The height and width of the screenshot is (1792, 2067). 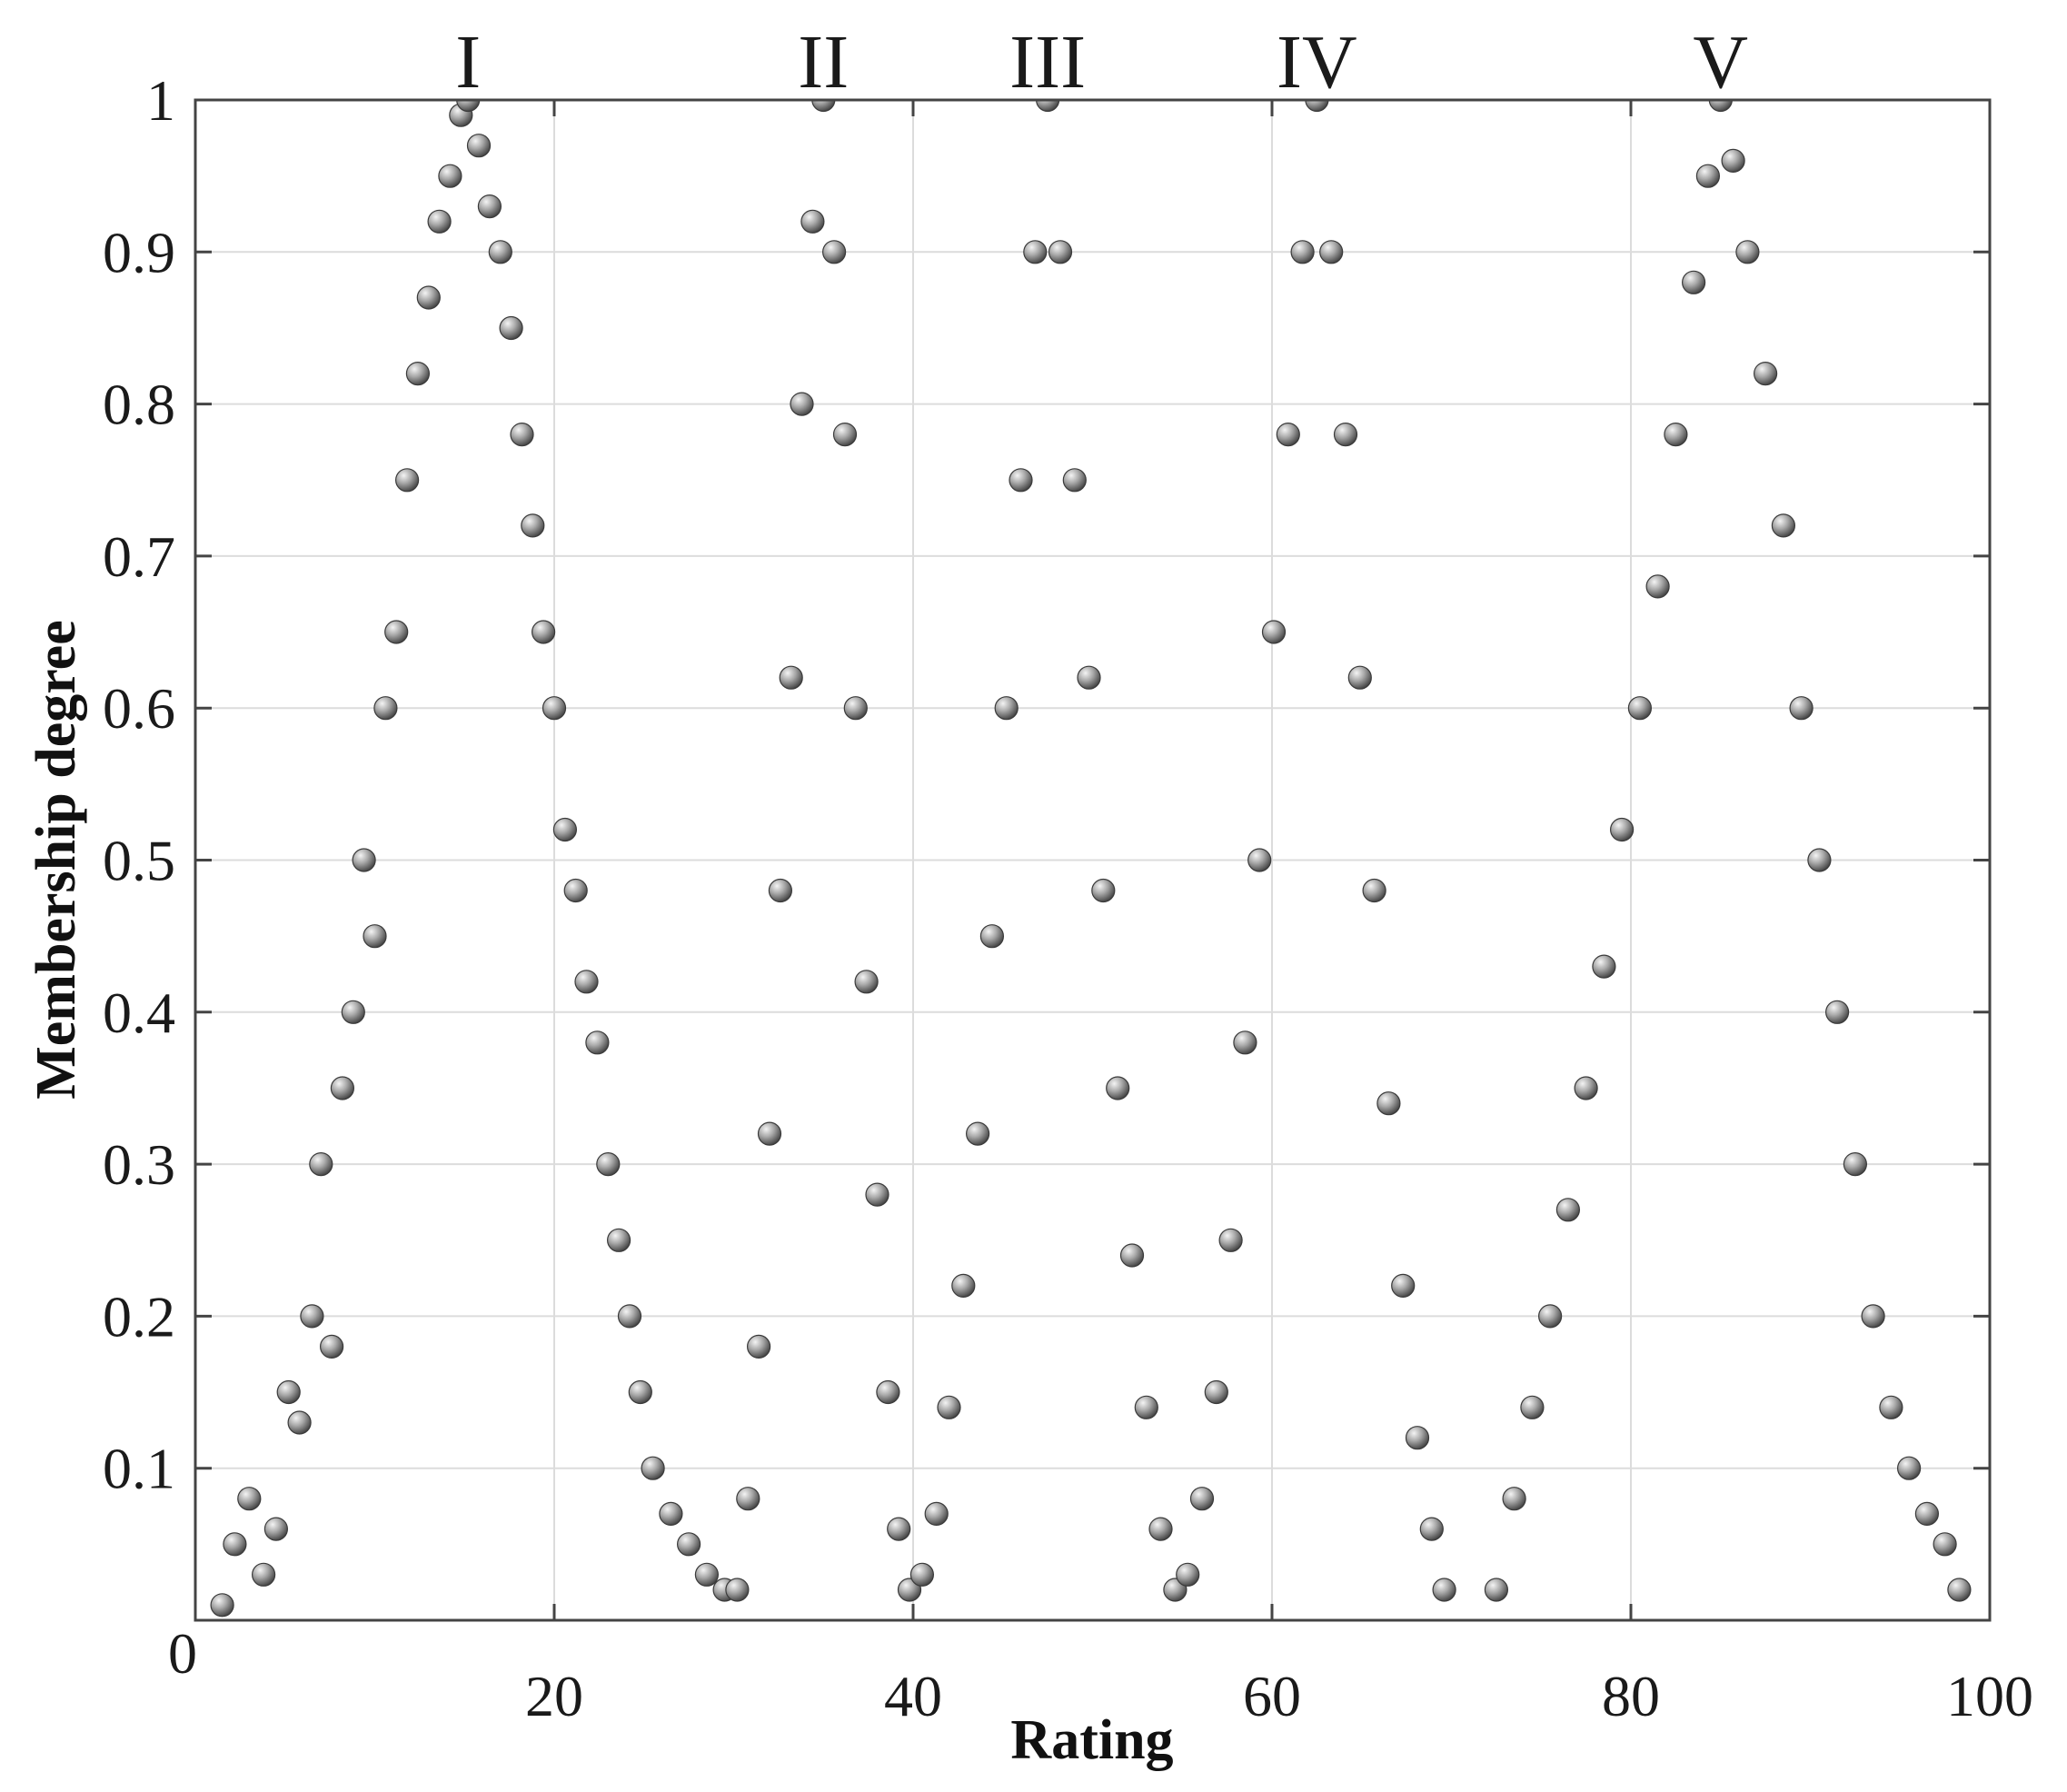 What do you see at coordinates (823, 63) in the screenshot?
I see `peak-label: II` at bounding box center [823, 63].